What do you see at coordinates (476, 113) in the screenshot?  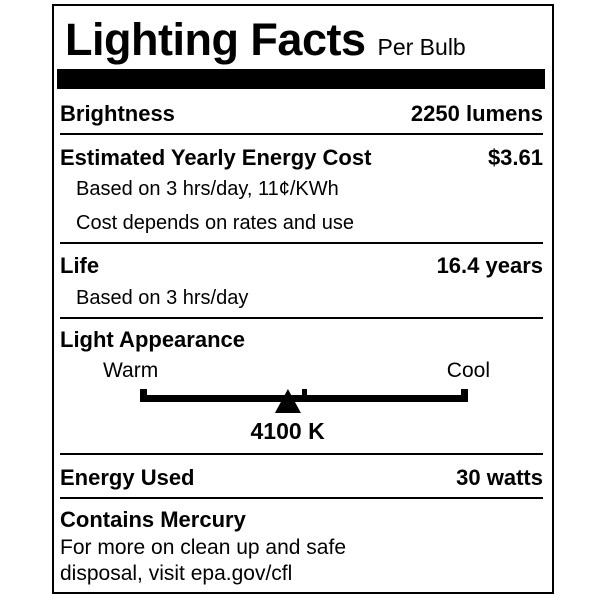 I see `brightness-value: 2250 lumens` at bounding box center [476, 113].